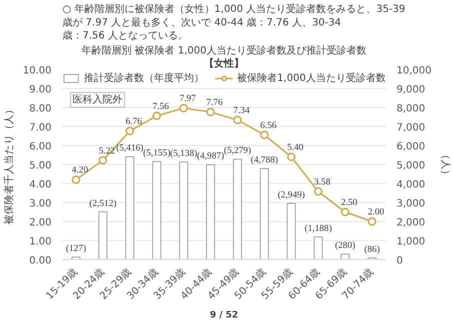 This screenshot has width=453, height=320. Describe the element at coordinates (264, 161) in the screenshot. I see `data-label: (4,788)` at that location.